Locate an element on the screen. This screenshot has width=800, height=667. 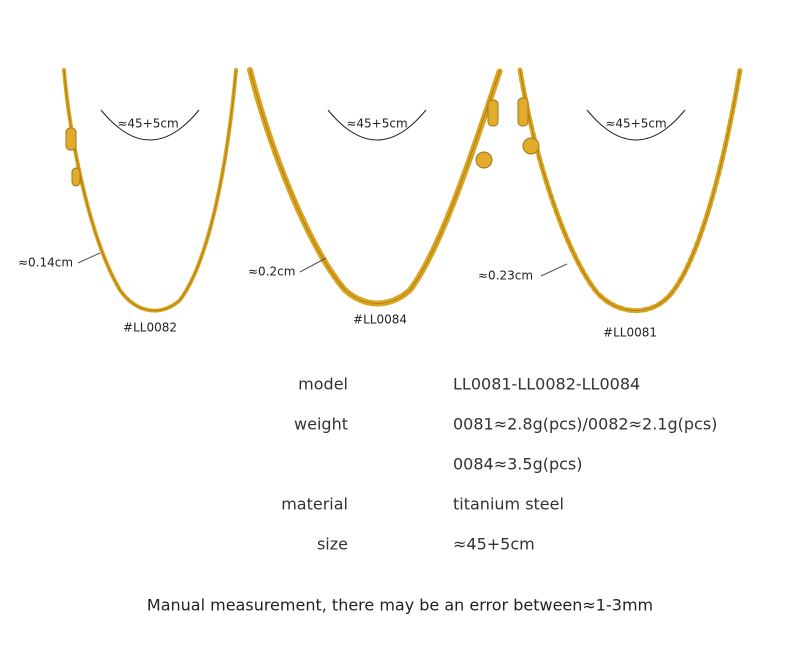
spec-label: size is located at coordinates (332, 544).